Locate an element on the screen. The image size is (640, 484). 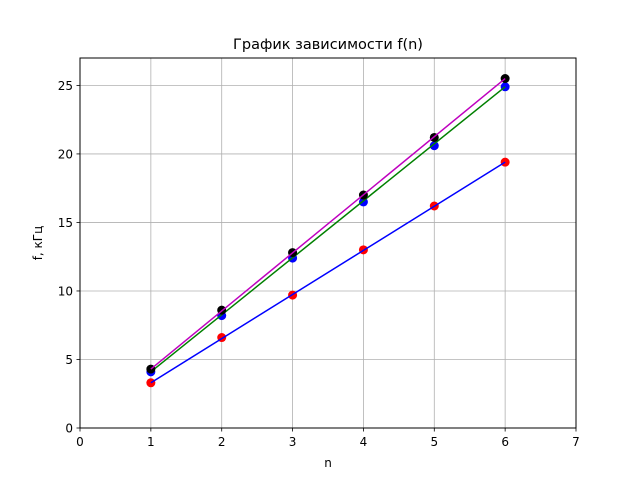
points-blue-point is located at coordinates (434, 146).